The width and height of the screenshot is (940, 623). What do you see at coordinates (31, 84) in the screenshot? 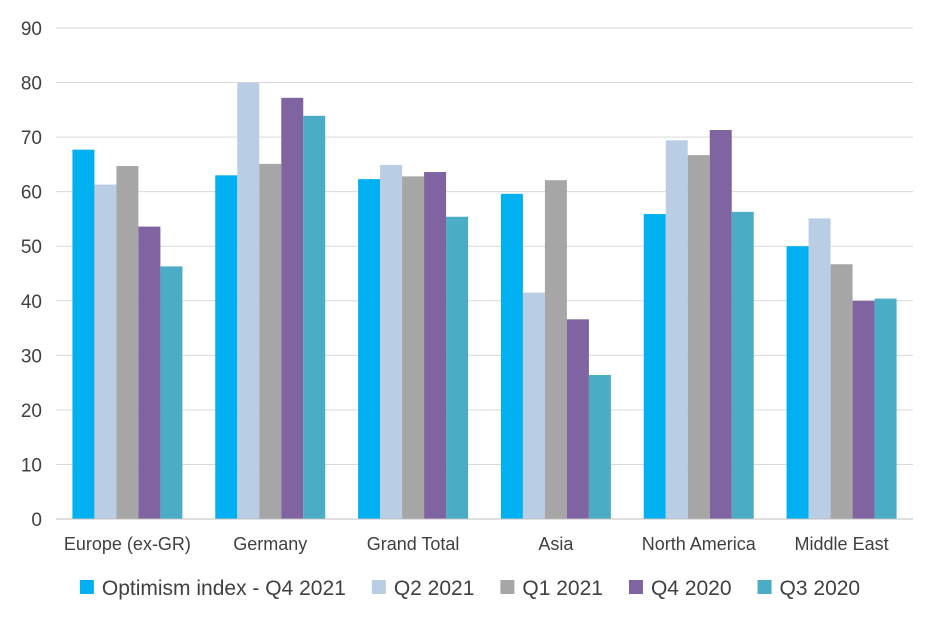
I see `y-tick-label: 80` at bounding box center [31, 84].